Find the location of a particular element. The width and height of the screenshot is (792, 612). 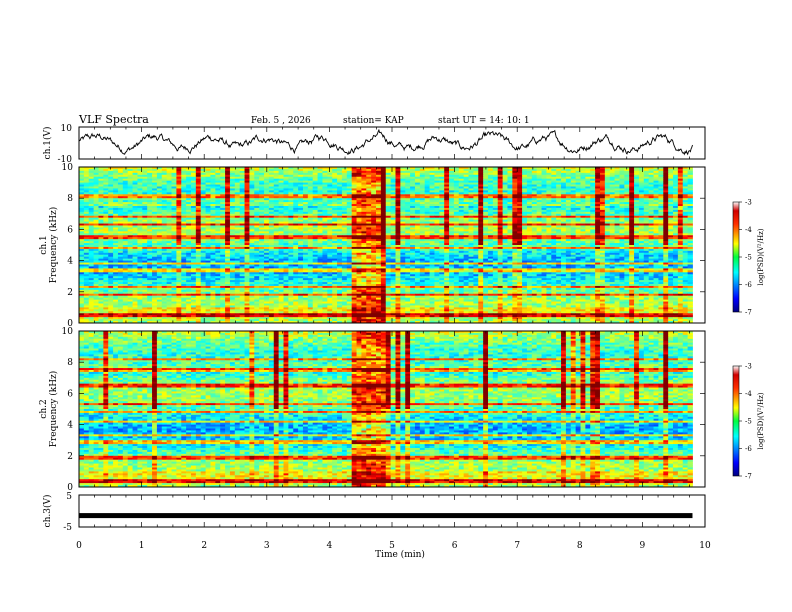

figure-title: VLF Spectra is located at coordinates (113, 119).